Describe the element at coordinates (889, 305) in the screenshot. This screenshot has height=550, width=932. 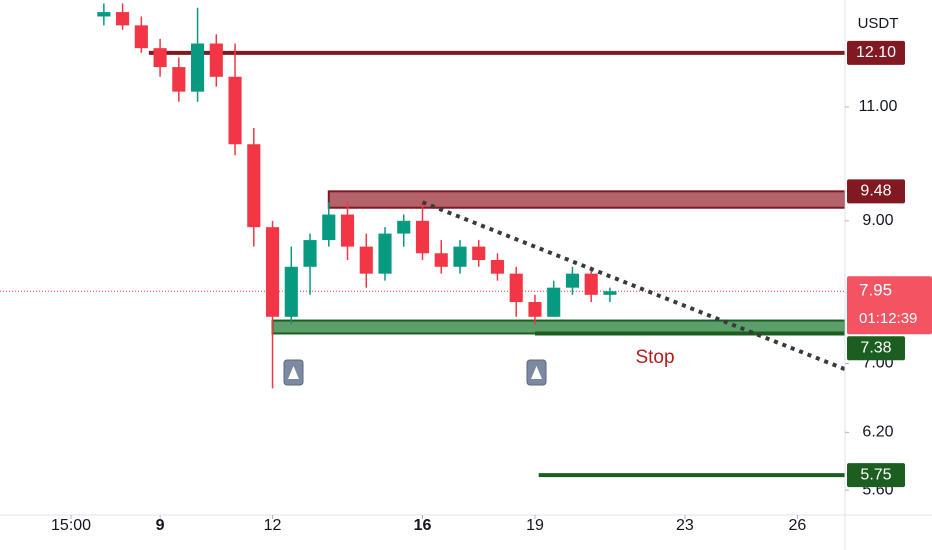
I see `current-price-box` at that location.